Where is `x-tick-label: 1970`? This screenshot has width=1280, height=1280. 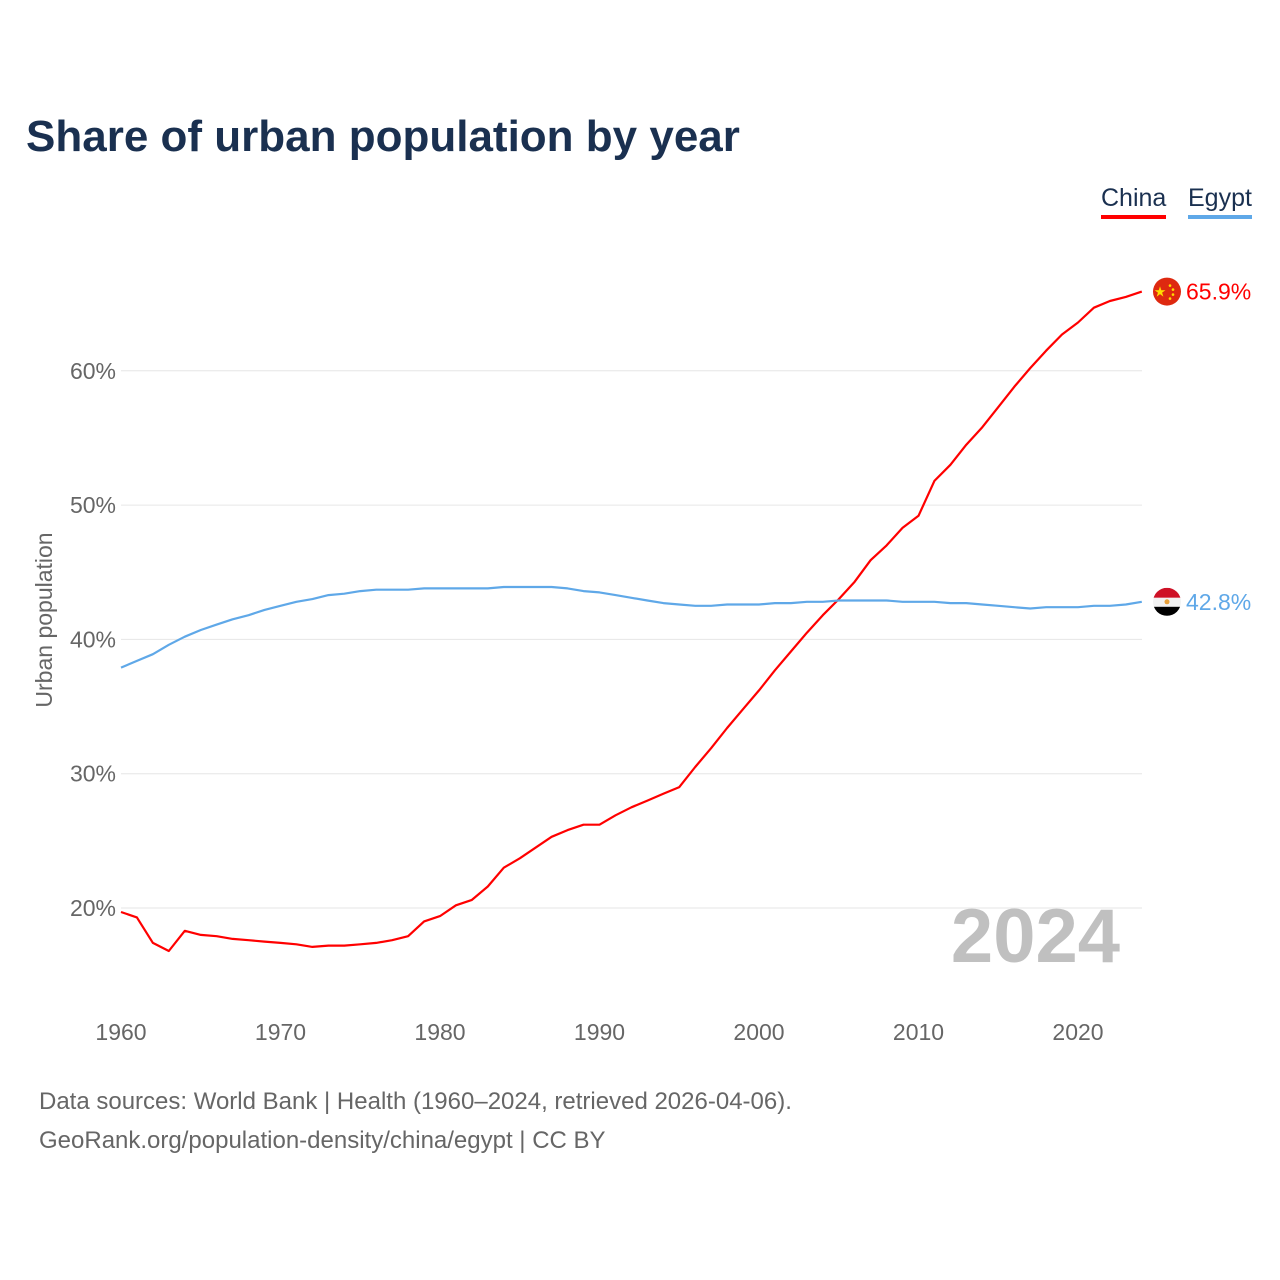
x-tick-label: 1970 is located at coordinates (280, 1032).